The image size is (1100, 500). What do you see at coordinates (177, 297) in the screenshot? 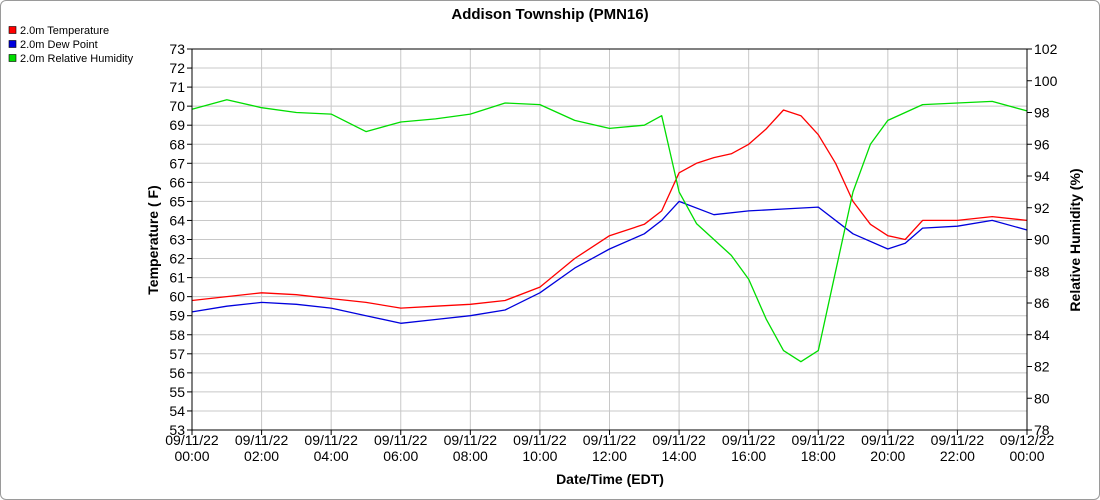
I see `y-tick-label: 60` at bounding box center [177, 297].